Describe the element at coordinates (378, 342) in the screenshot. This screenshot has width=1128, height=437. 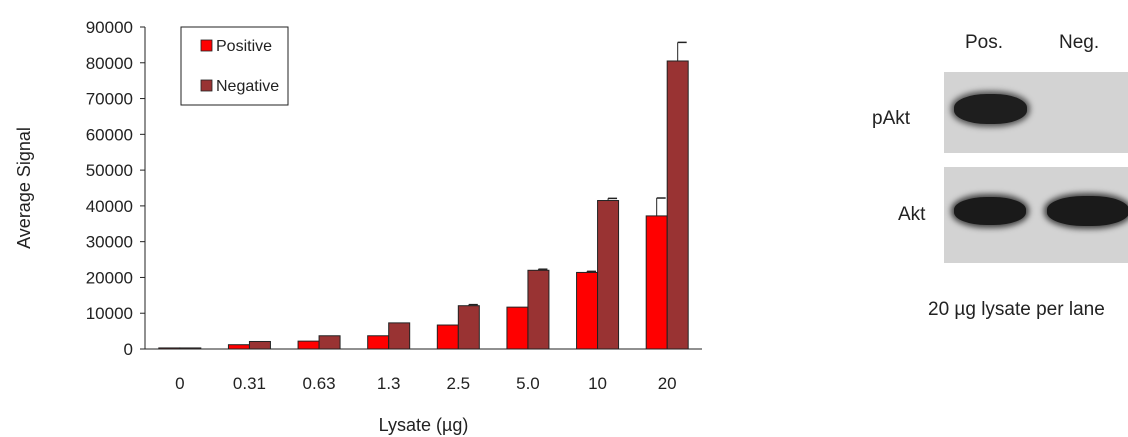
I see `bar-positive-1.3` at that location.